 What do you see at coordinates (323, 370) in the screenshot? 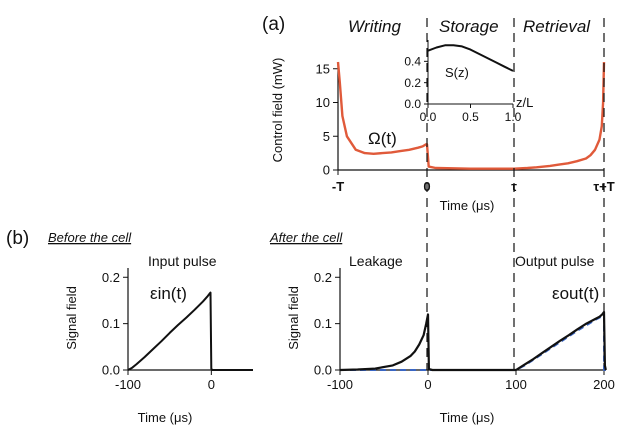
I see `br-ytick-label: 0.0` at bounding box center [323, 370].